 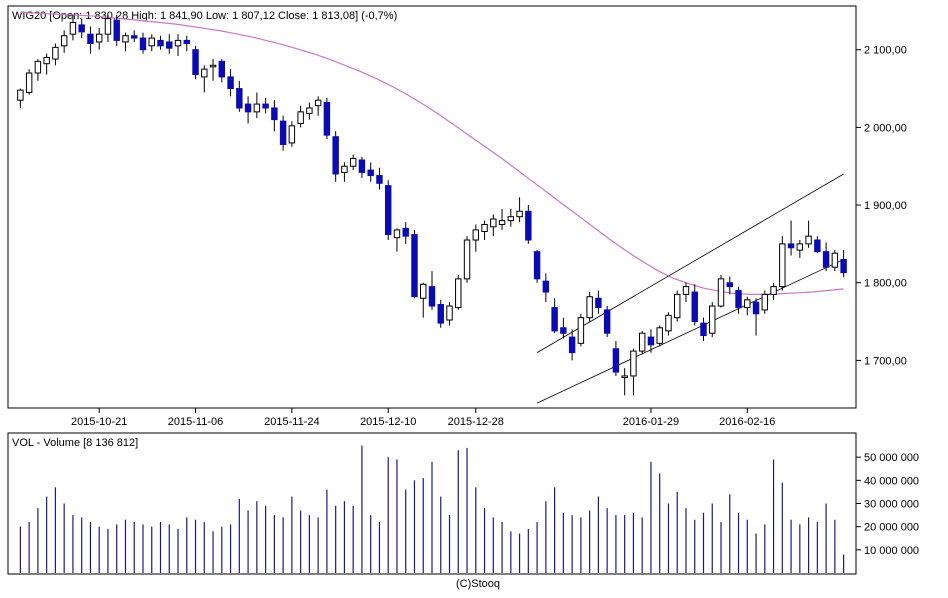 I want to click on volume-y-tick-label: 40 000 000, so click(x=891, y=481).